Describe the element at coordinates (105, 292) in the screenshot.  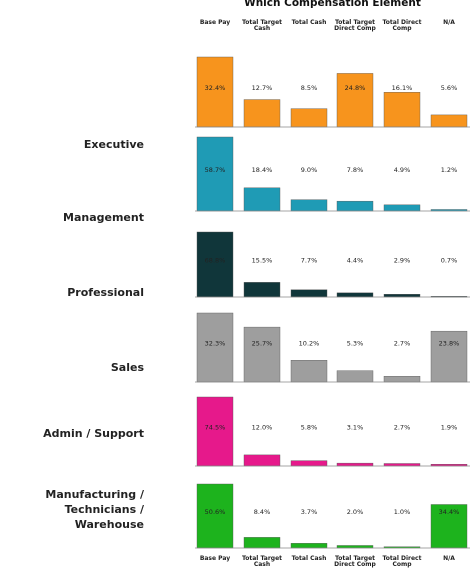
I see `row-label: Professional` at that location.